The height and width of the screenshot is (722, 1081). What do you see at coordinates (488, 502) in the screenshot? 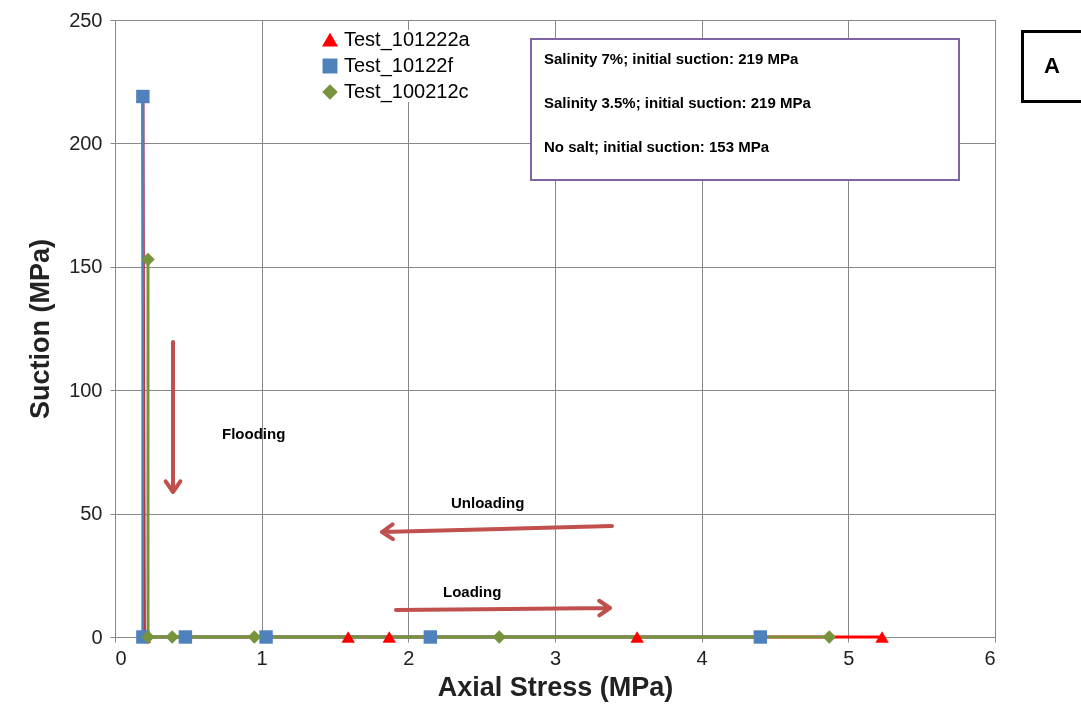
I see `annotation: Unloading` at bounding box center [488, 502].